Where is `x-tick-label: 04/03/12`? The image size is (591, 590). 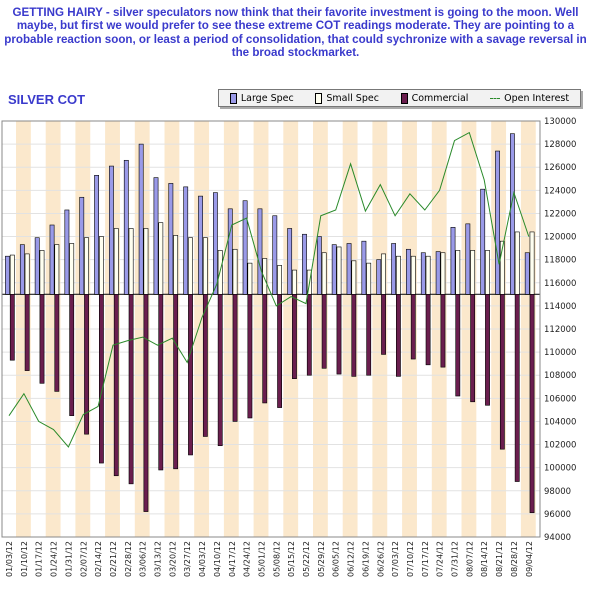
x-tick-label: 04/03/12 is located at coordinates (202, 559).